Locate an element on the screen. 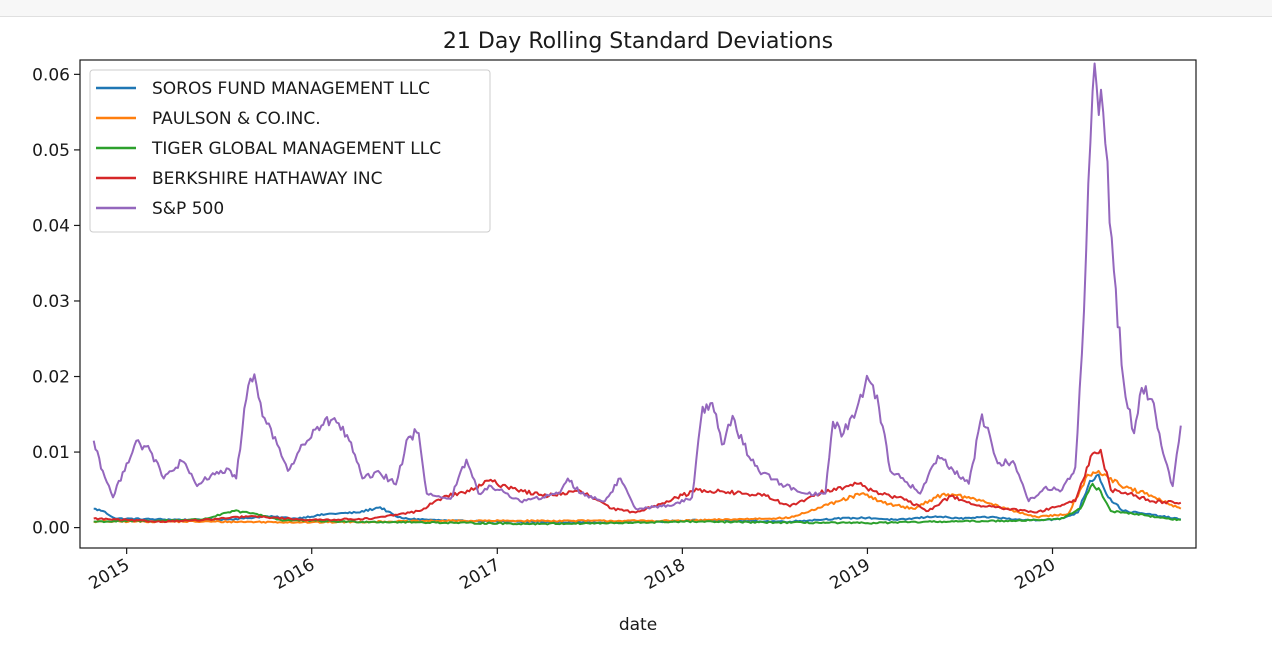 The width and height of the screenshot is (1272, 668). notebook-cell-top-bar is located at coordinates (636, 8).